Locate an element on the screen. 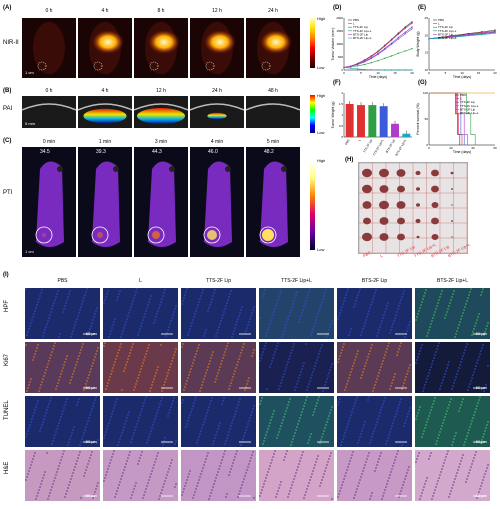 Image resolution: width=500 pixels, height=509 pixels. pti-time-label: 5 min is located at coordinates (273, 142).